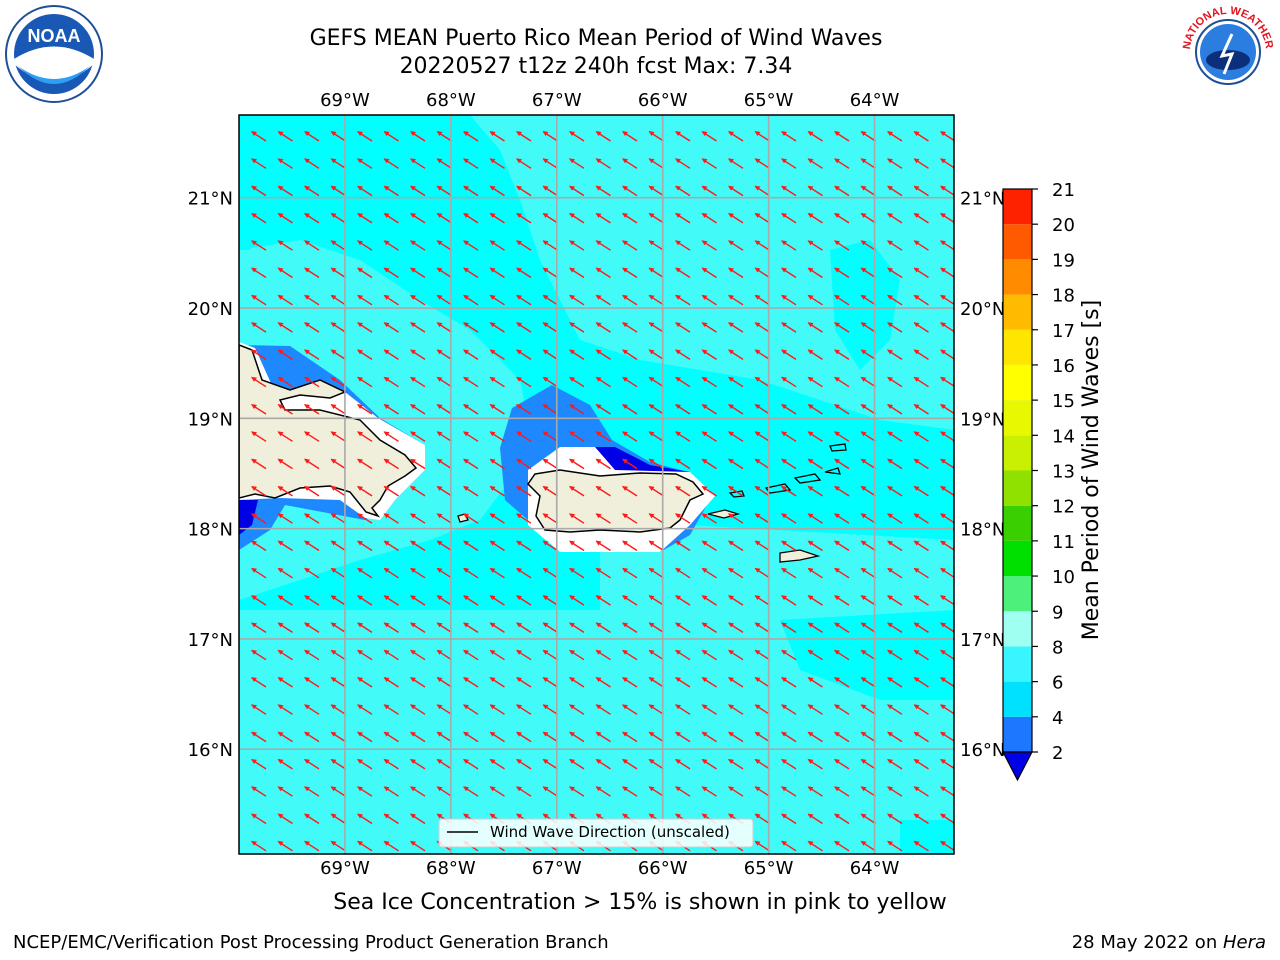  What do you see at coordinates (345, 868) in the screenshot?
I see `lon-tick-bottom: 69°W` at bounding box center [345, 868].